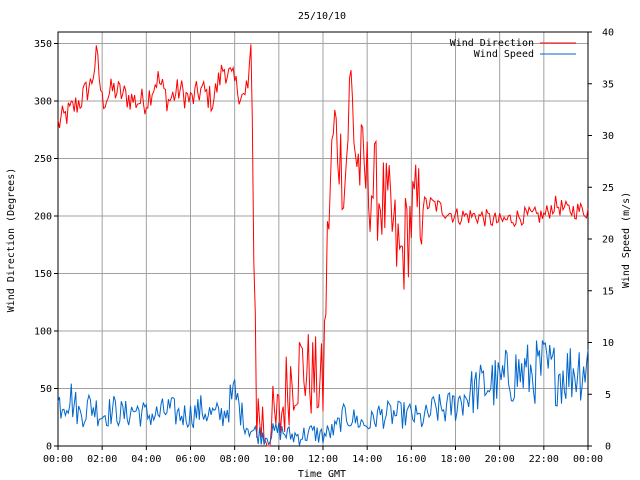 This screenshot has width=640, height=480. I want to click on y-right-tick-label: 20, so click(608, 240).